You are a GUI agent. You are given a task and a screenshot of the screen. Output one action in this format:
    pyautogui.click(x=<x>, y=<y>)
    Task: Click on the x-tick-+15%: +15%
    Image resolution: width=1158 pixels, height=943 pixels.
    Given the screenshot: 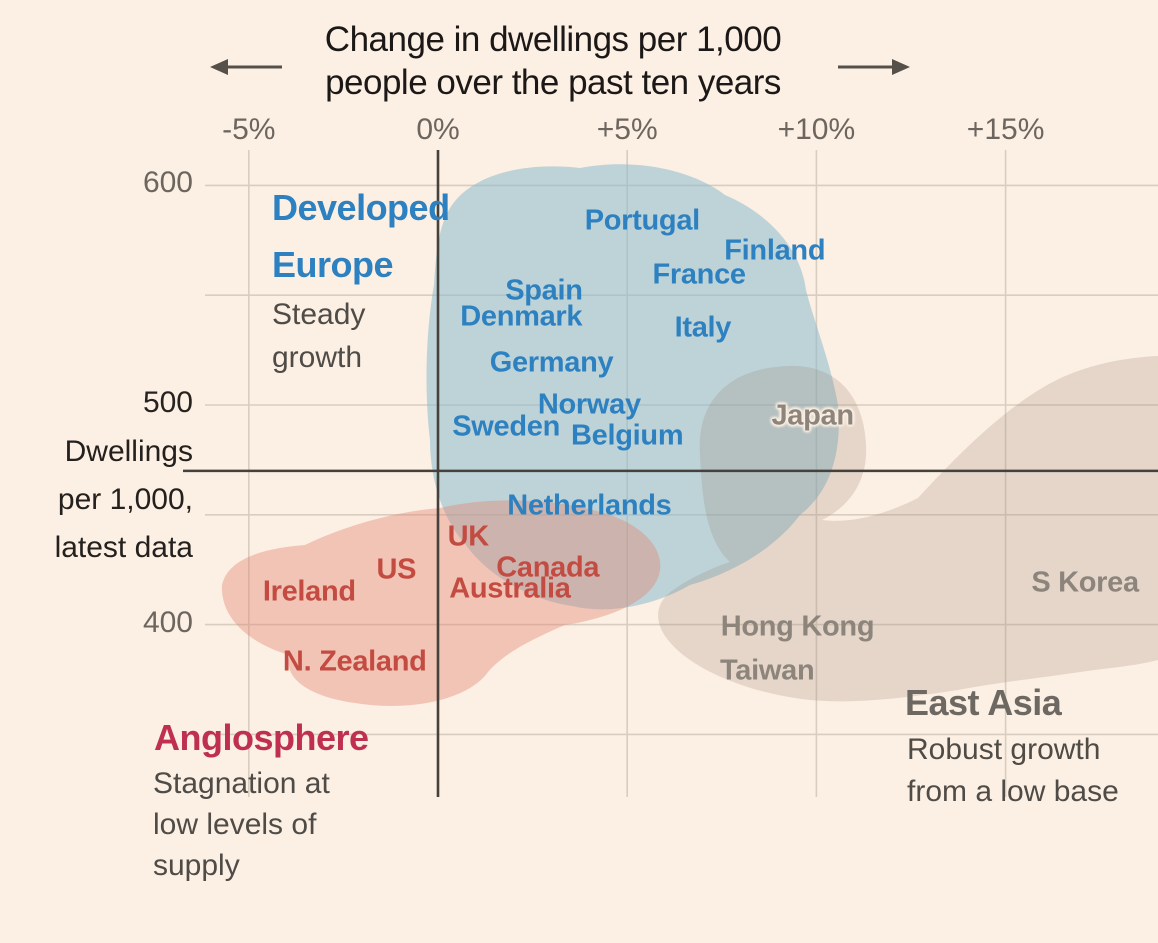 What is the action you would take?
    pyautogui.click(x=1005, y=129)
    